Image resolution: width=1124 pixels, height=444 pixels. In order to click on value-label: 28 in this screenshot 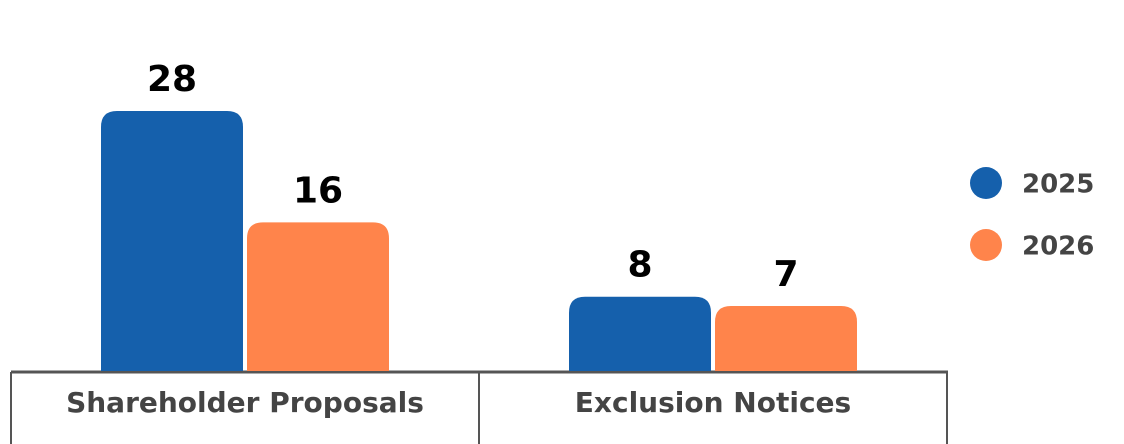, I will do `click(172, 79)`.